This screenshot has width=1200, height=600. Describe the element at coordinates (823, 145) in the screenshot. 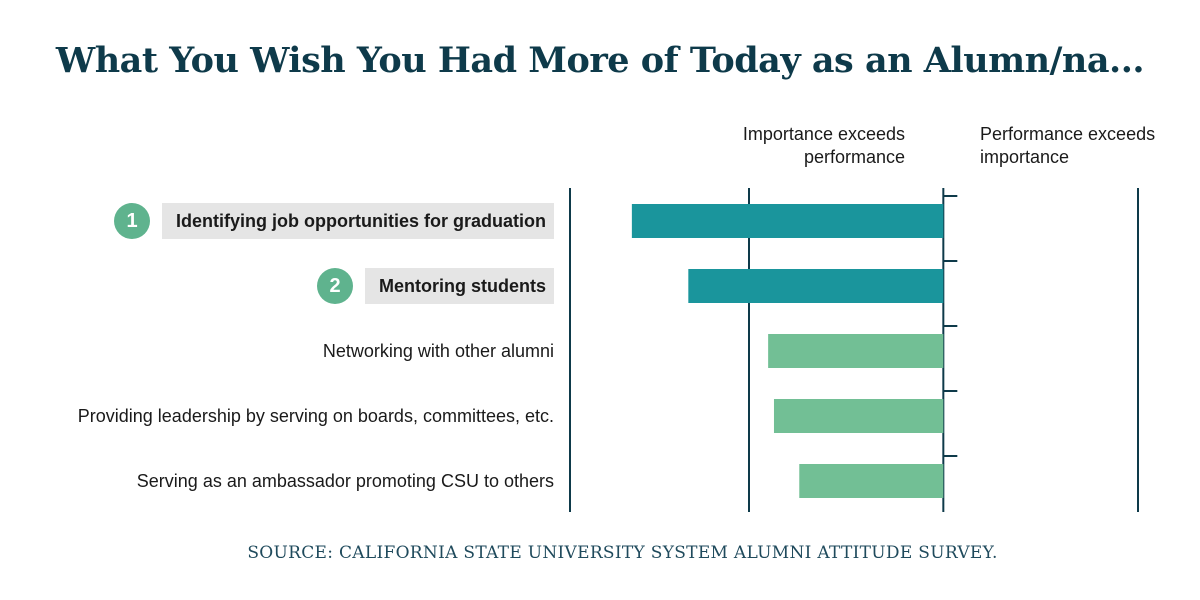

I see `legend-importance-exceeds-performance: Importance exceeds performance` at that location.